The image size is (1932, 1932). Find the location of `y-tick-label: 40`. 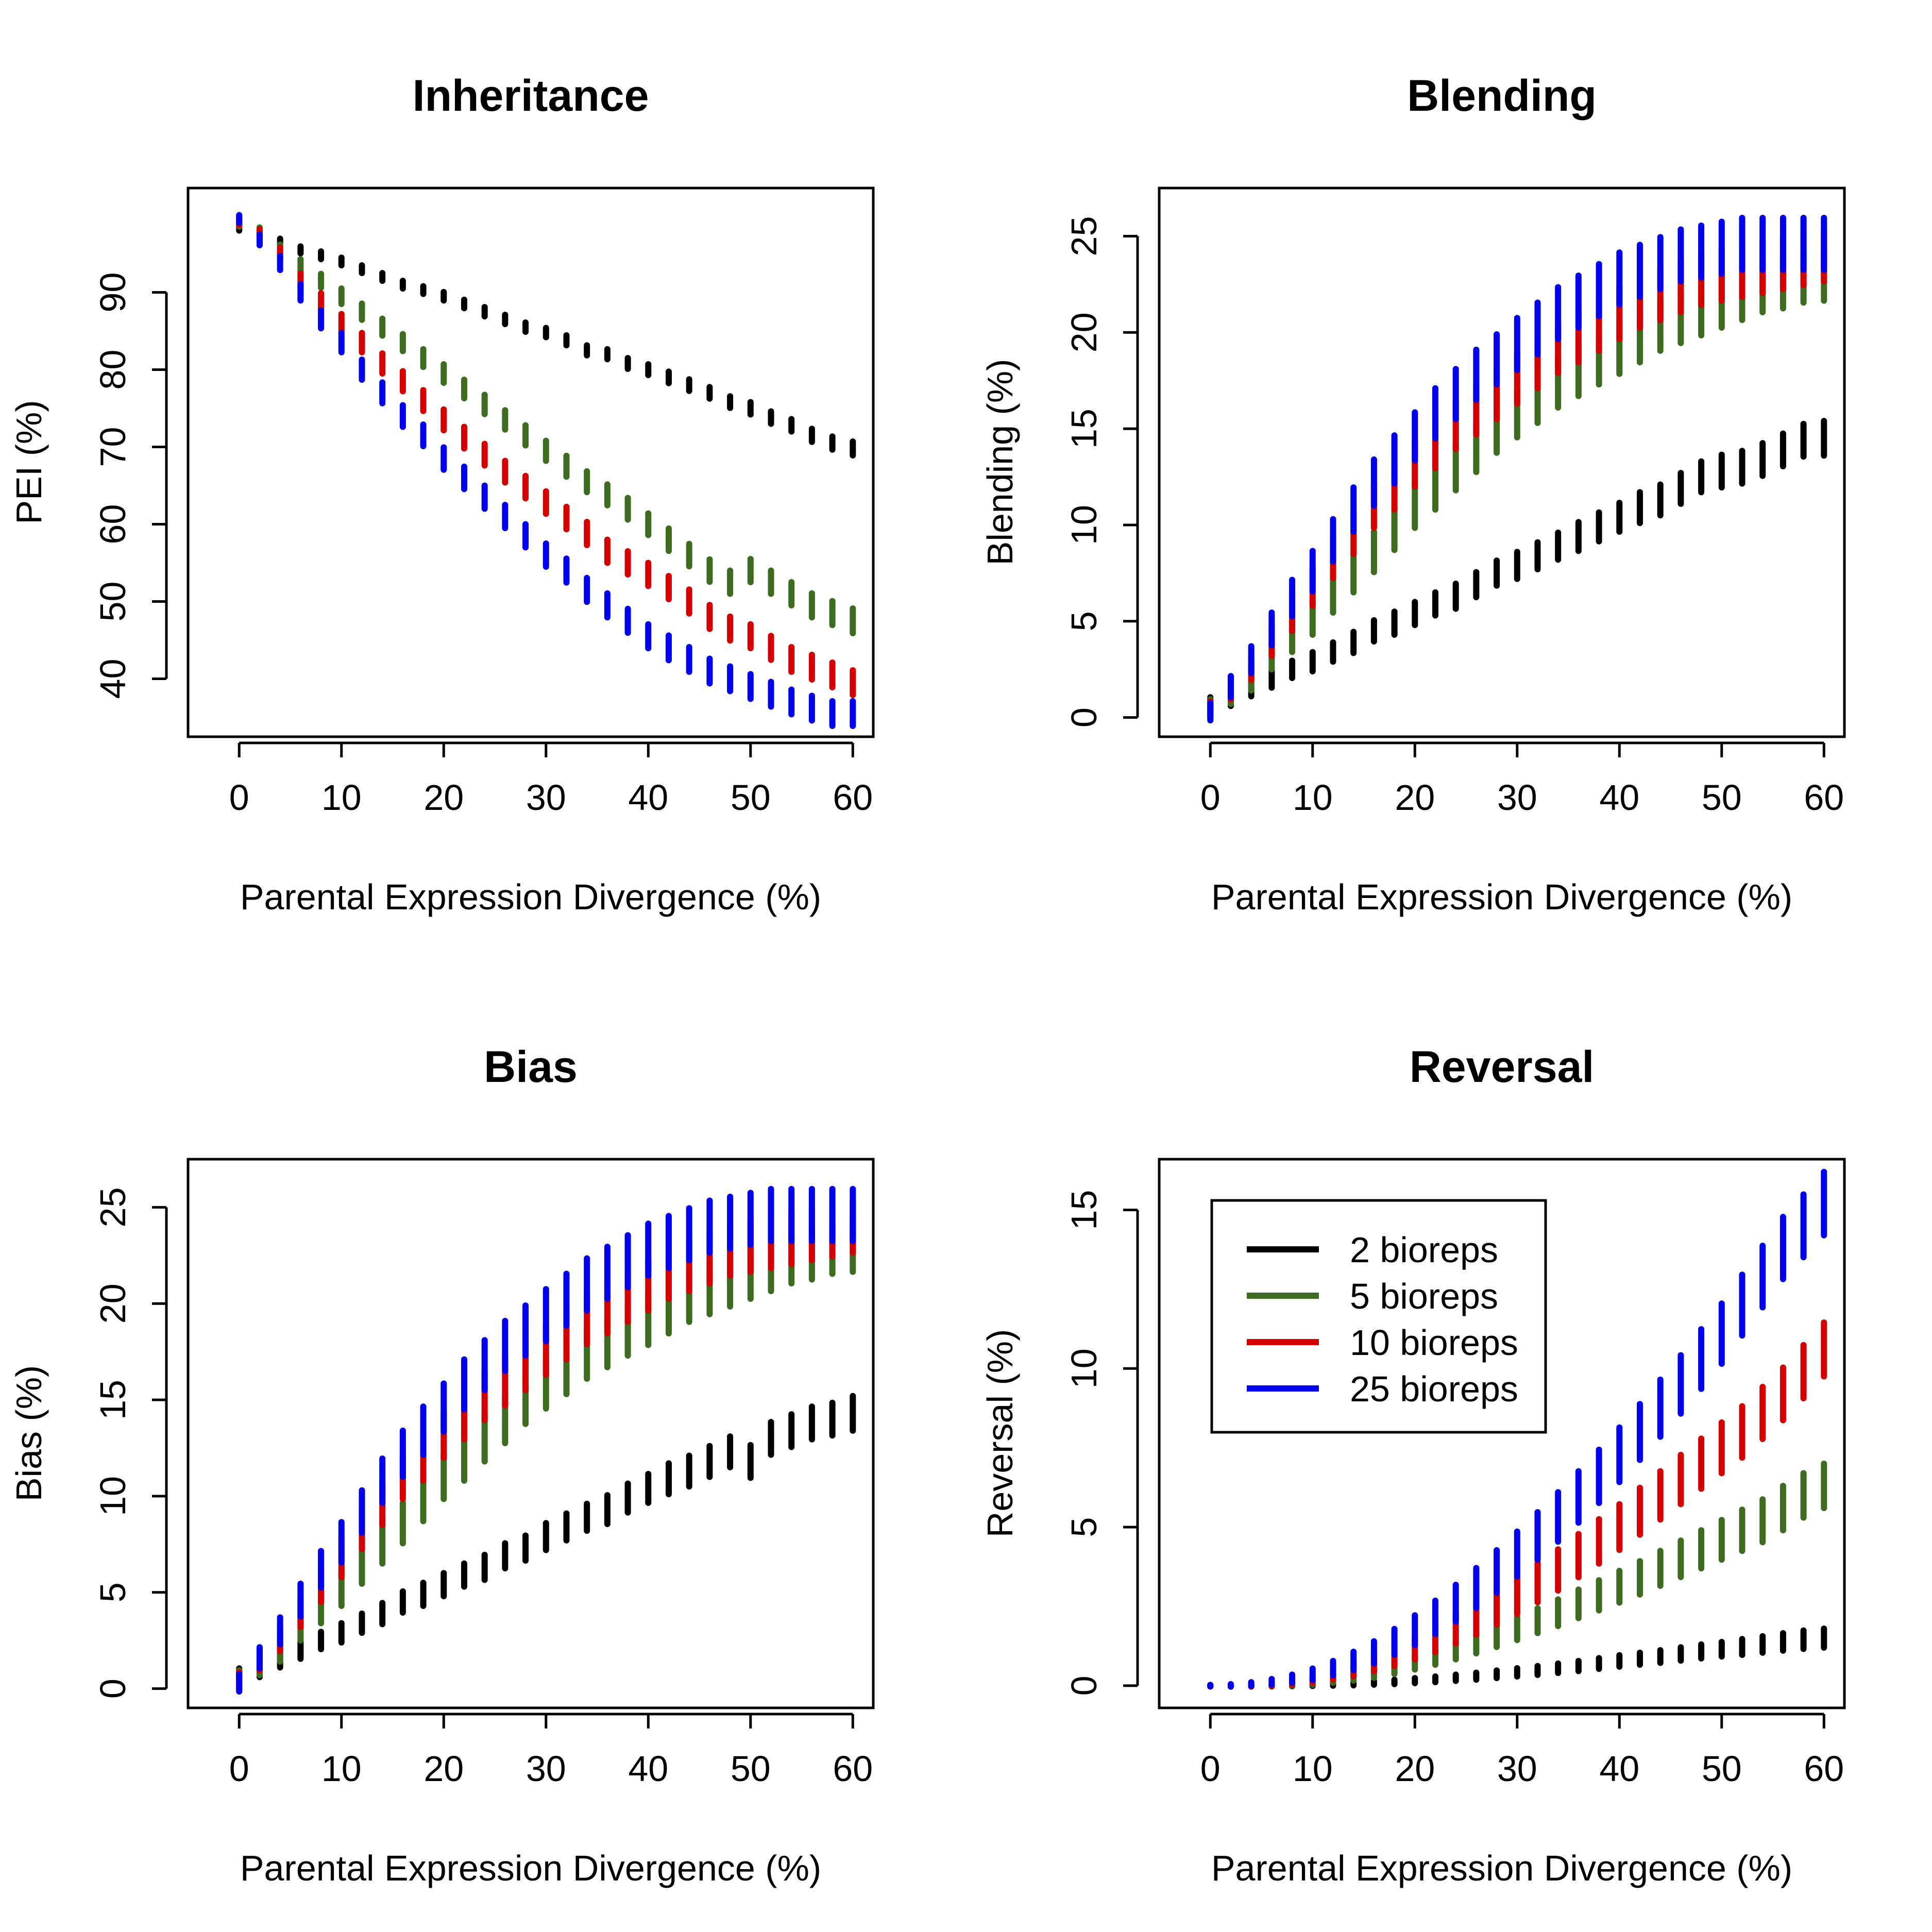

y-tick-label: 40 is located at coordinates (113, 679).